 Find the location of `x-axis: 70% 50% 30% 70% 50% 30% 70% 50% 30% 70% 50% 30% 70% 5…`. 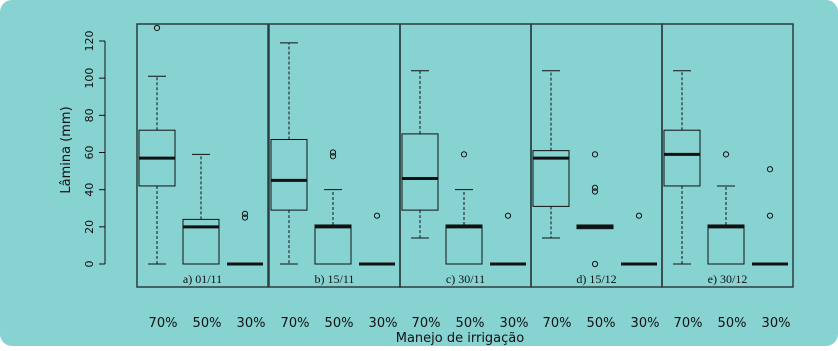

x-axis: 70% 50% 30% 70% 50% 30% 70% 50% 30% 70% 50% 30% 70% 5… is located at coordinates (470, 323).